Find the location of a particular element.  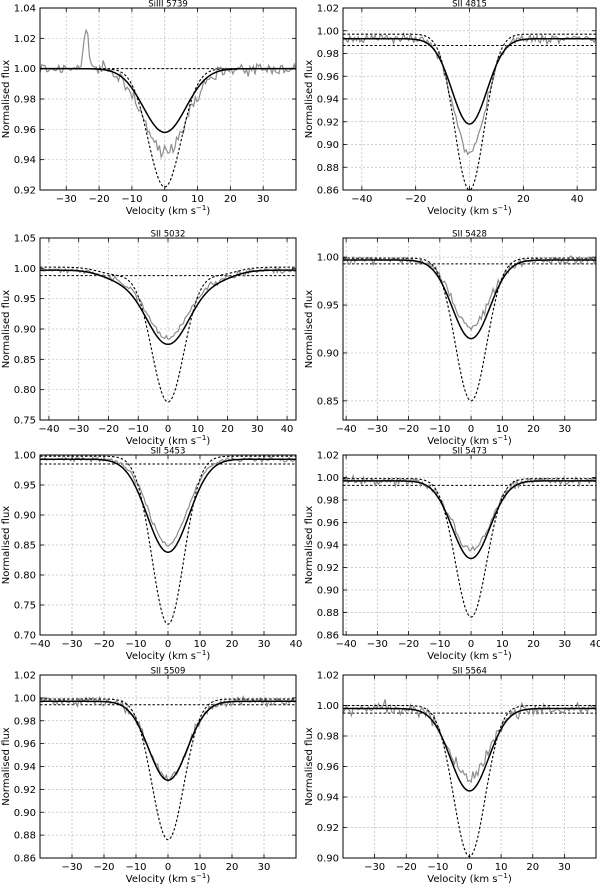

panel-title: SiIII 5739 is located at coordinates (168, 5).